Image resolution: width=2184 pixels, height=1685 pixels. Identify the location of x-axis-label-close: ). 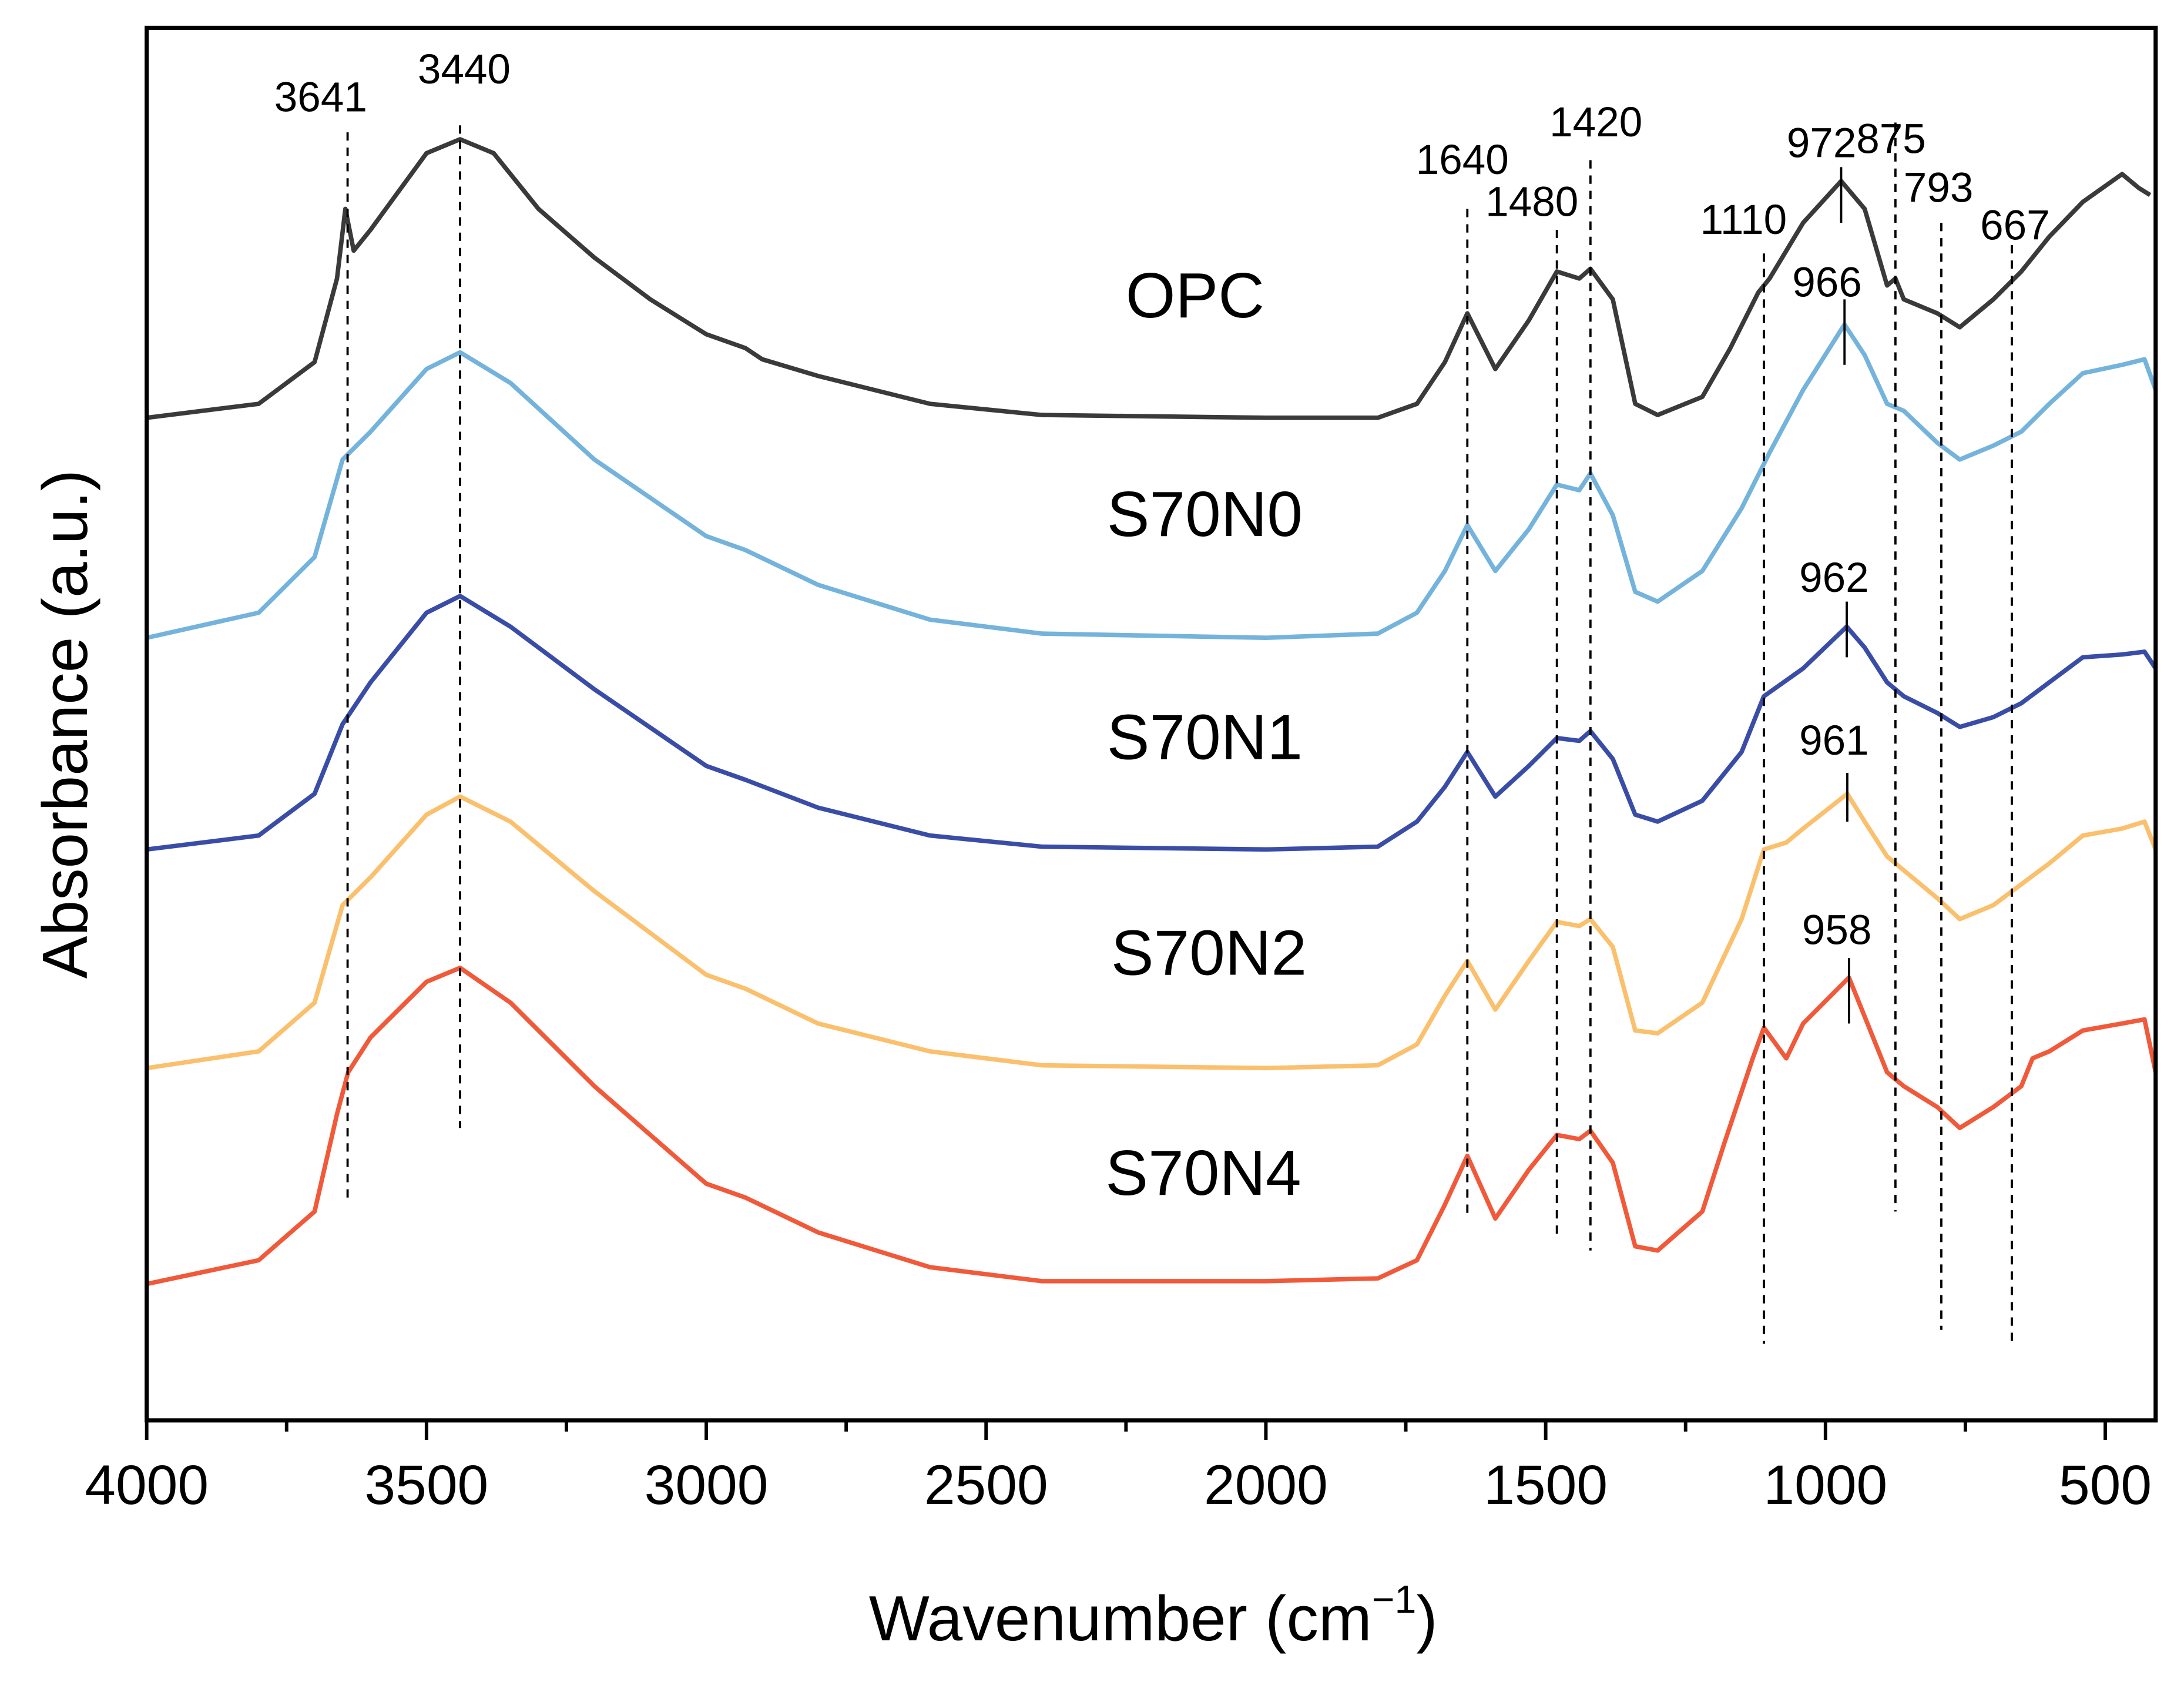
(1426, 1618).